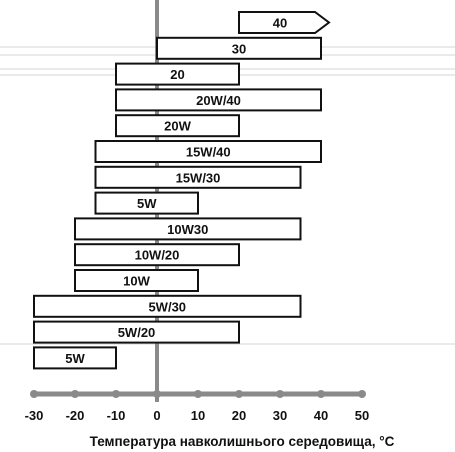  I want to click on bar-label: 10W/20, so click(157, 255).